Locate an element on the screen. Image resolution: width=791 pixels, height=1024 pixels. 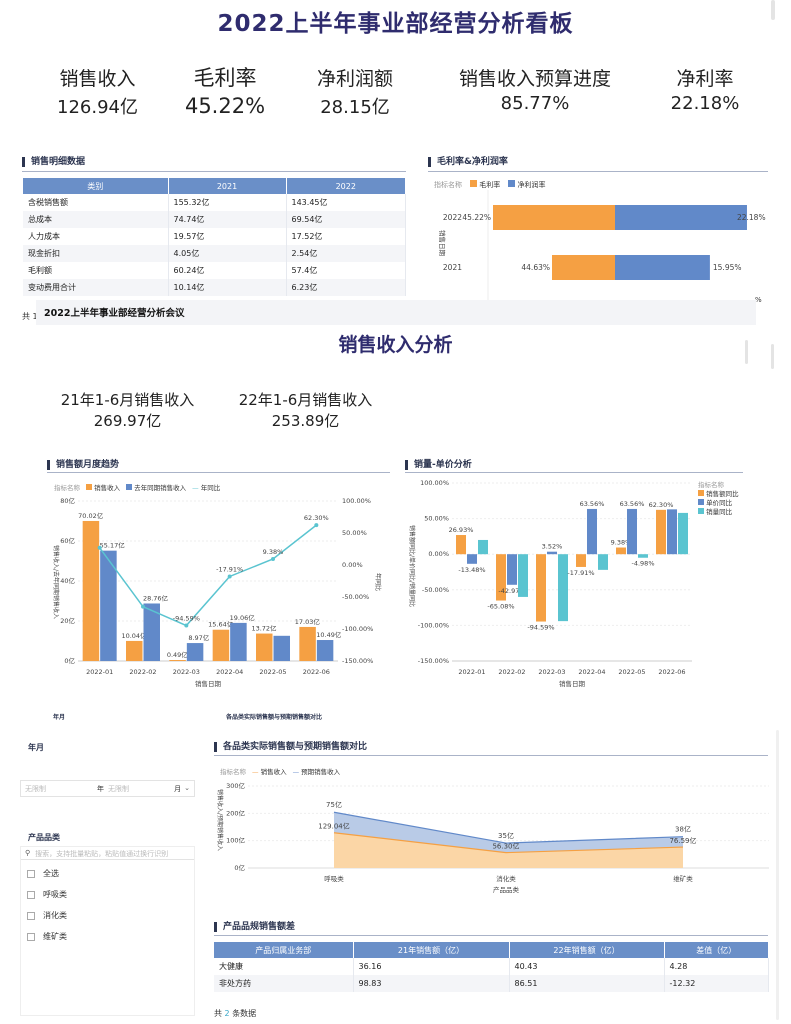
column-header: 类别 is located at coordinates (96, 186).